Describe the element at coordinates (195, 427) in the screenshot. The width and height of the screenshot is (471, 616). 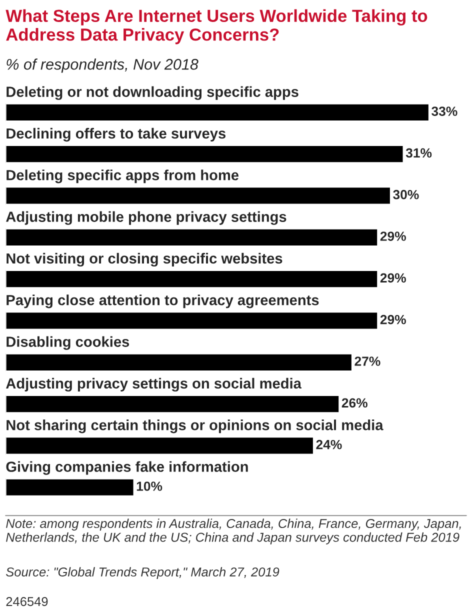
I see `y-tick-label: Not sharing certain things or opinions on social media` at that location.